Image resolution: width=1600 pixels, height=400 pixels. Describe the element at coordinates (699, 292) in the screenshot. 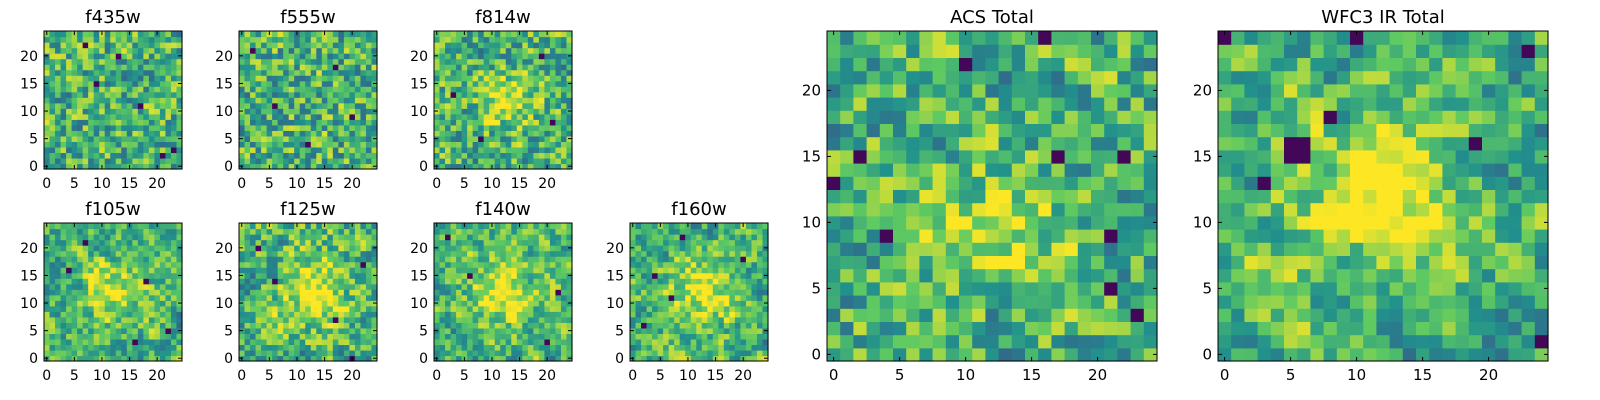

I see `axes-frame` at that location.